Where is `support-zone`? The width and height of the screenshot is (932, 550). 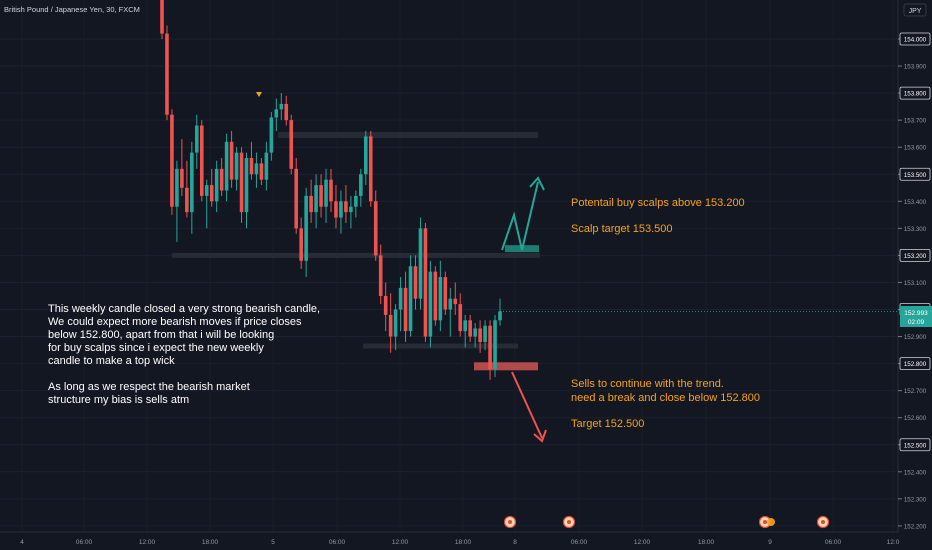
support-zone is located at coordinates (440, 346).